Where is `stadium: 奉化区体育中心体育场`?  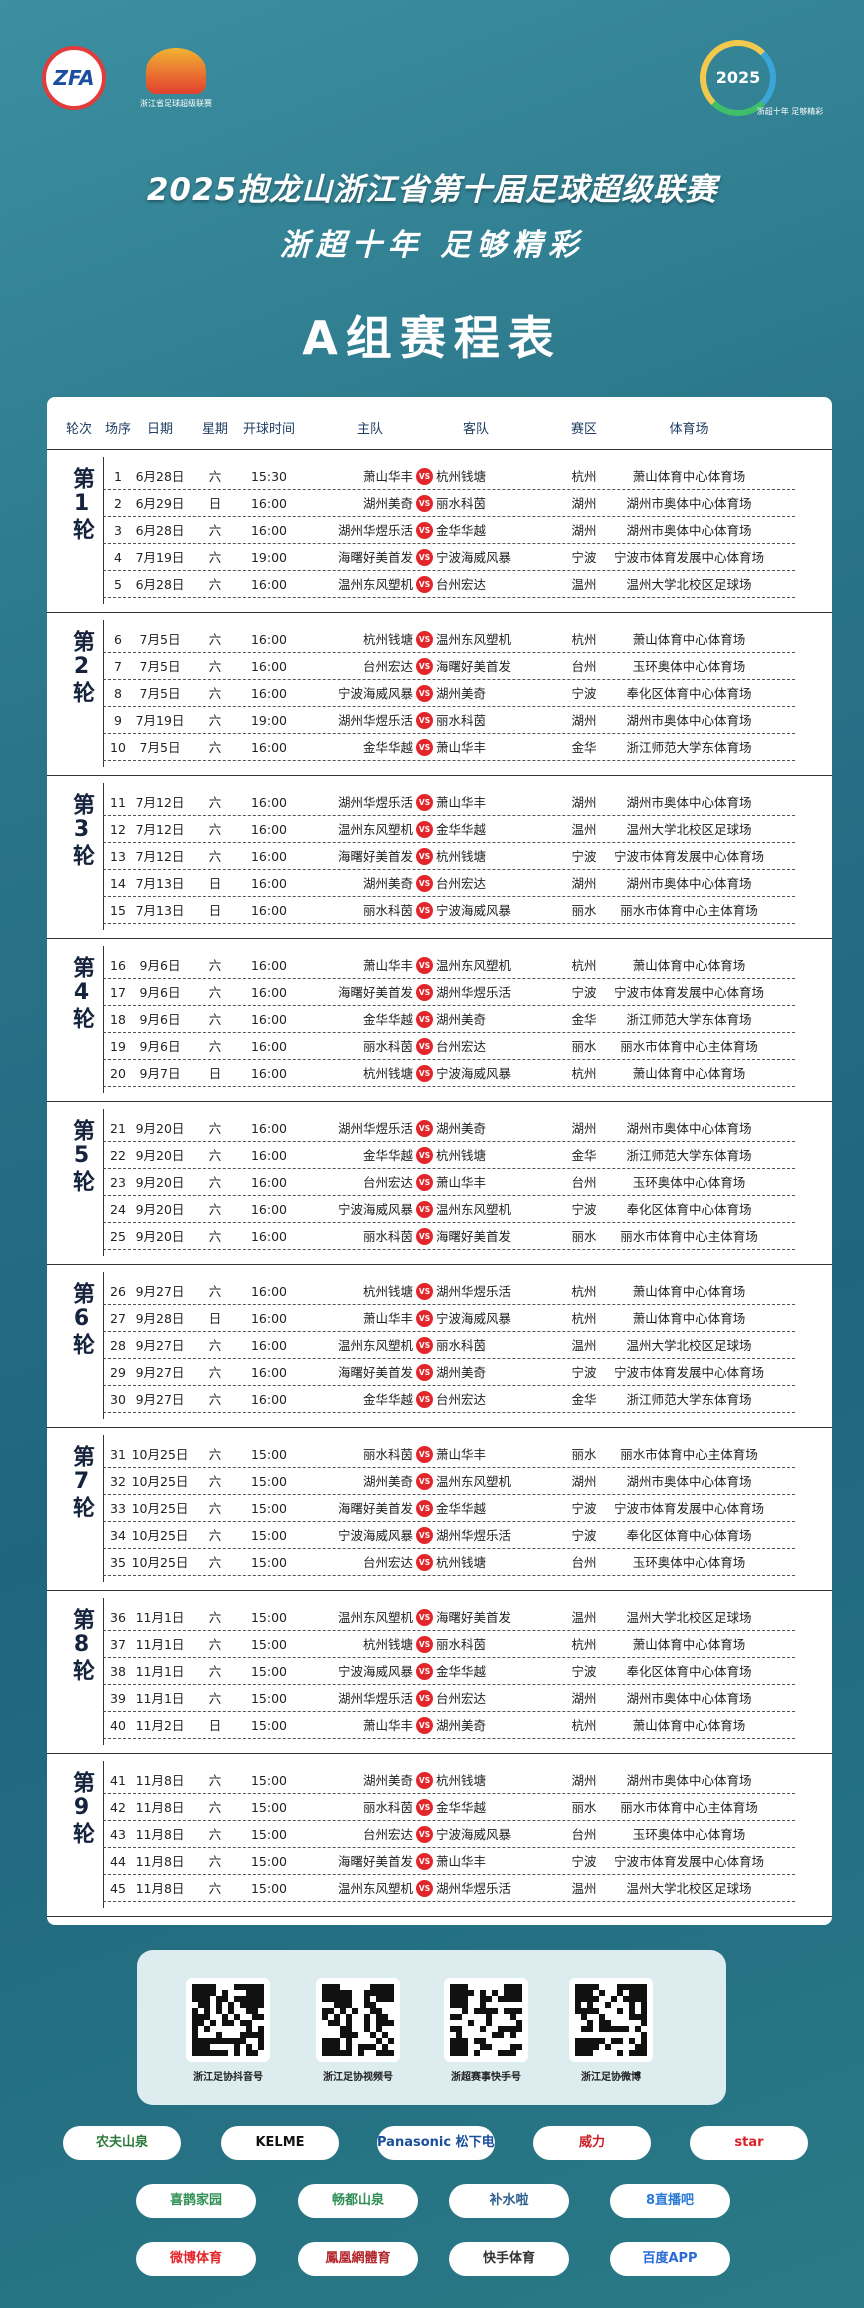
stadium: 奉化区体育中心体育场 is located at coordinates (689, 1535).